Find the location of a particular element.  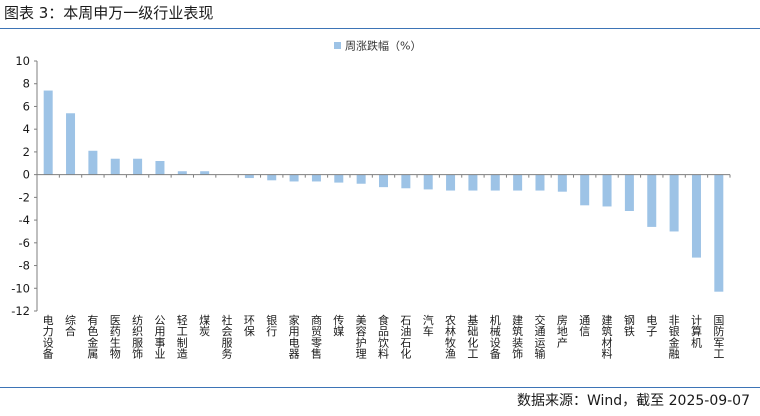

x-category-label: 传媒 is located at coordinates (338, 326).